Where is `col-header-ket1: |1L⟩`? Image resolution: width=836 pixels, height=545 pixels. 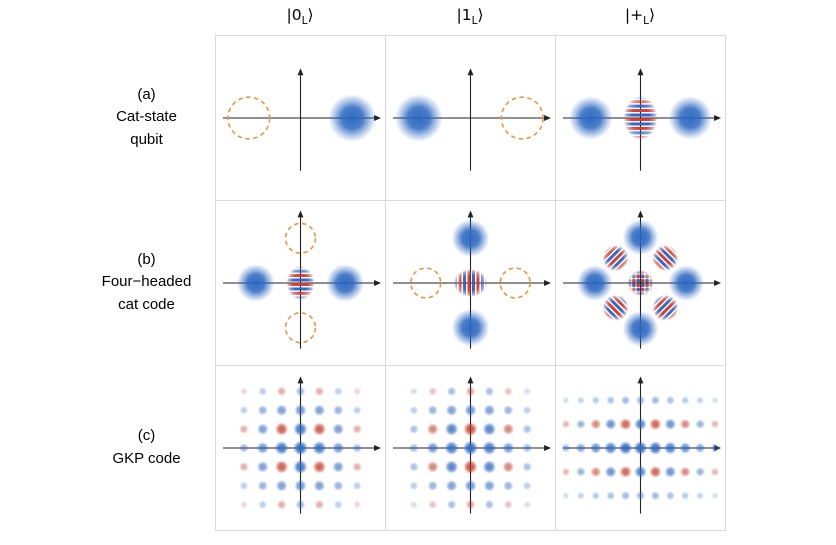
col-header-ket1: |1L⟩ is located at coordinates (470, 20).